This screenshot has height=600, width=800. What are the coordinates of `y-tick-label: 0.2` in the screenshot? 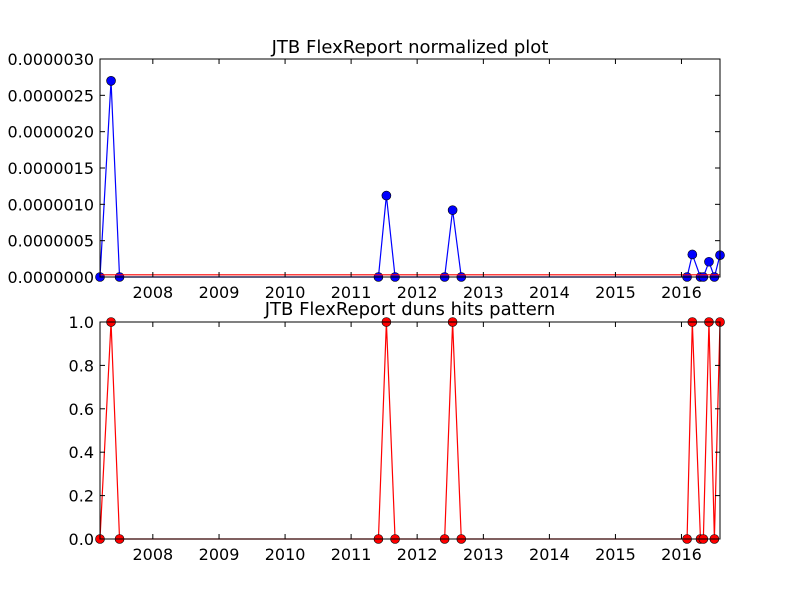 It's located at (81, 496).